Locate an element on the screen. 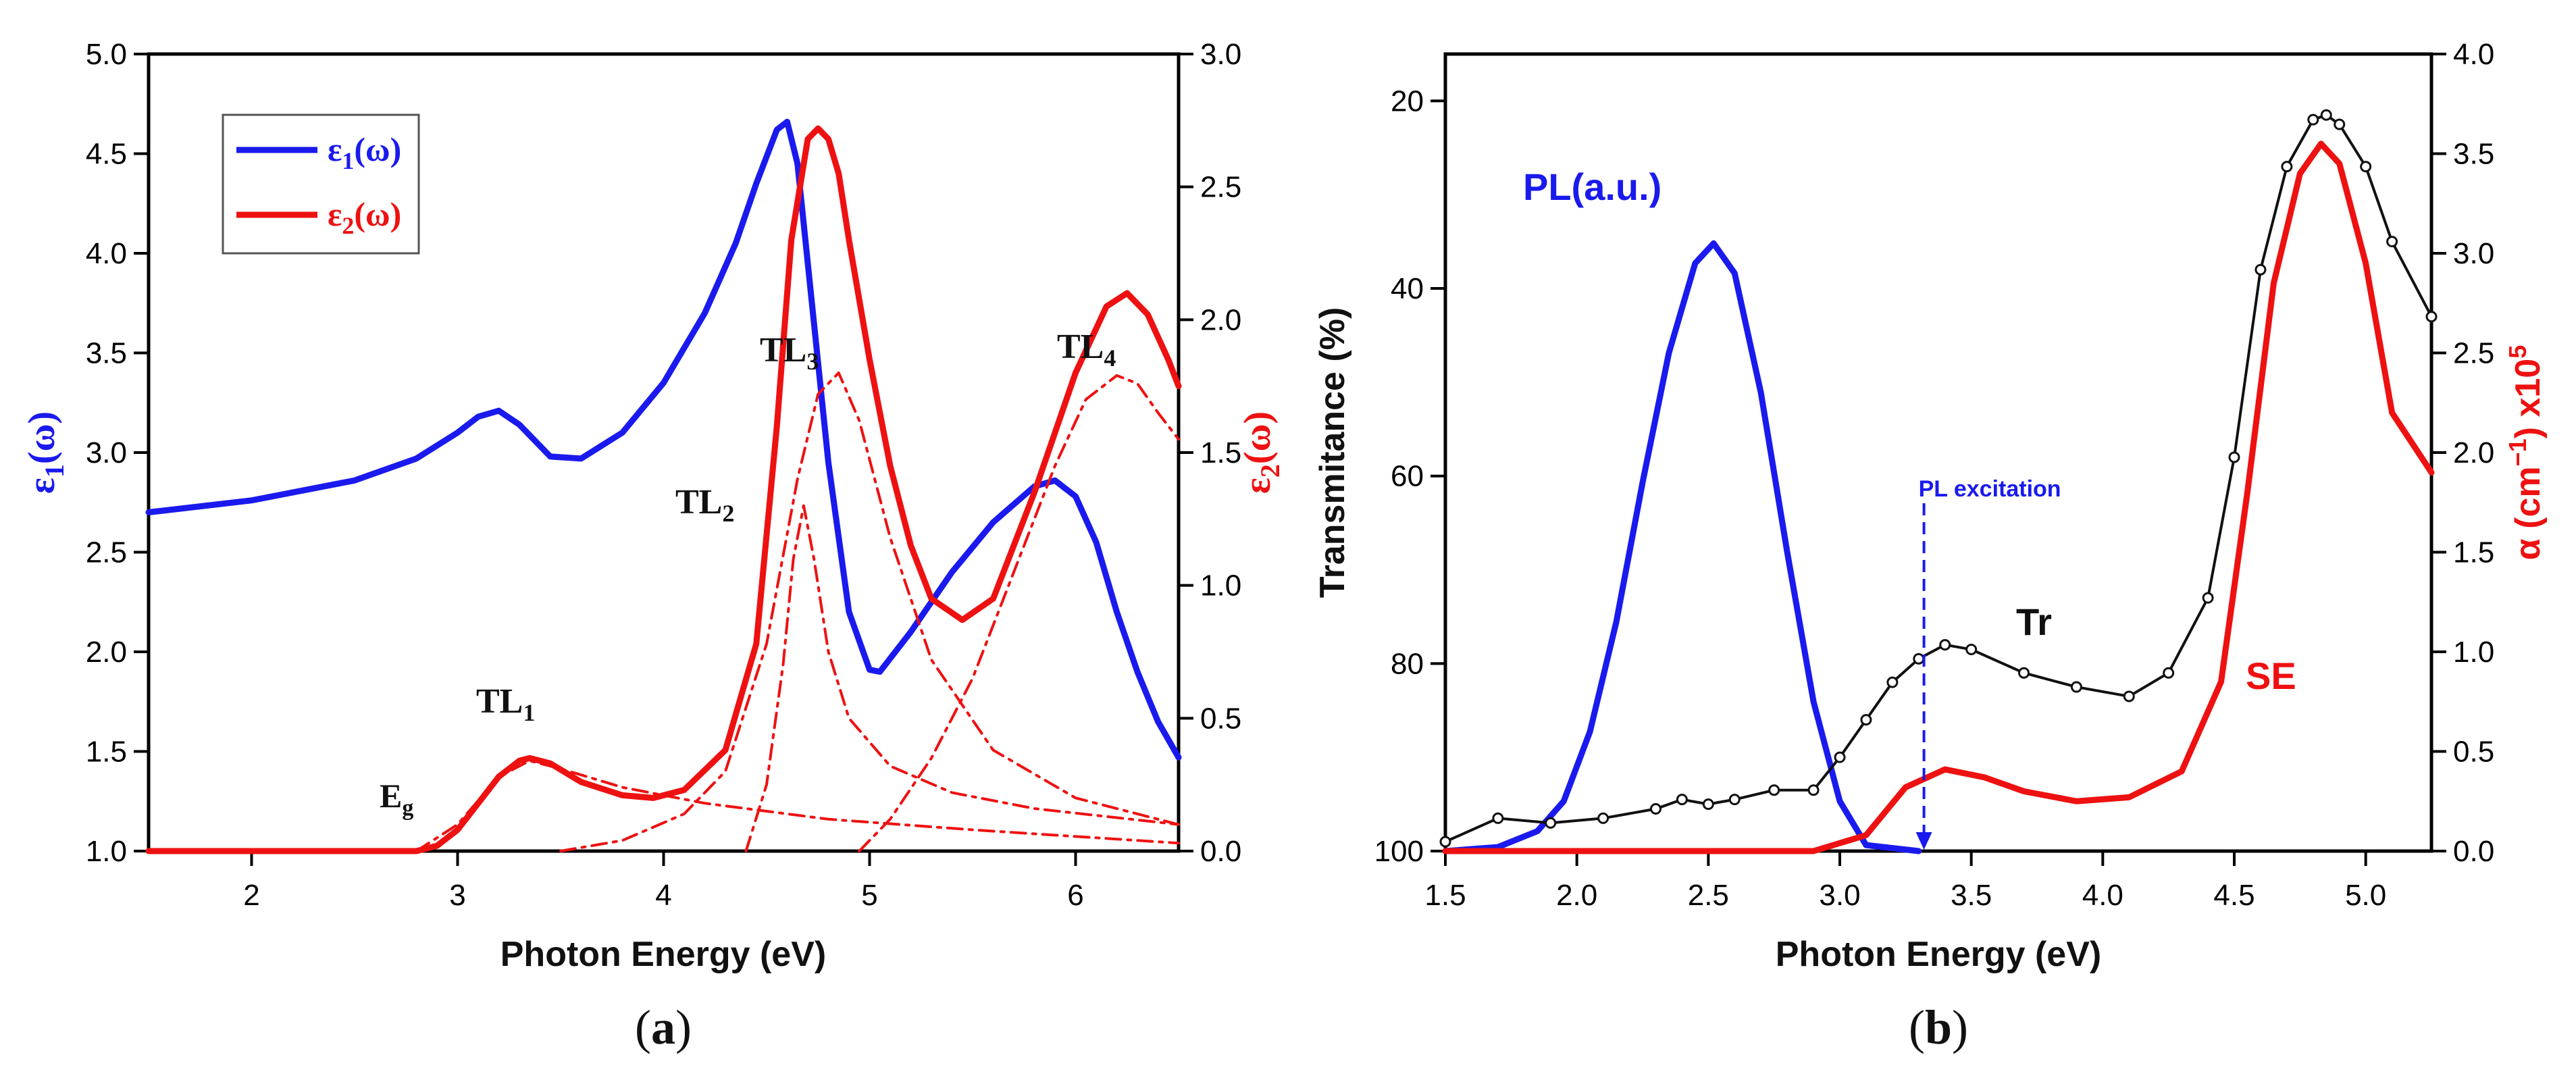 Image resolution: width=2576 pixels, height=1076 pixels. annotation-tl1: TL1 is located at coordinates (505, 704).